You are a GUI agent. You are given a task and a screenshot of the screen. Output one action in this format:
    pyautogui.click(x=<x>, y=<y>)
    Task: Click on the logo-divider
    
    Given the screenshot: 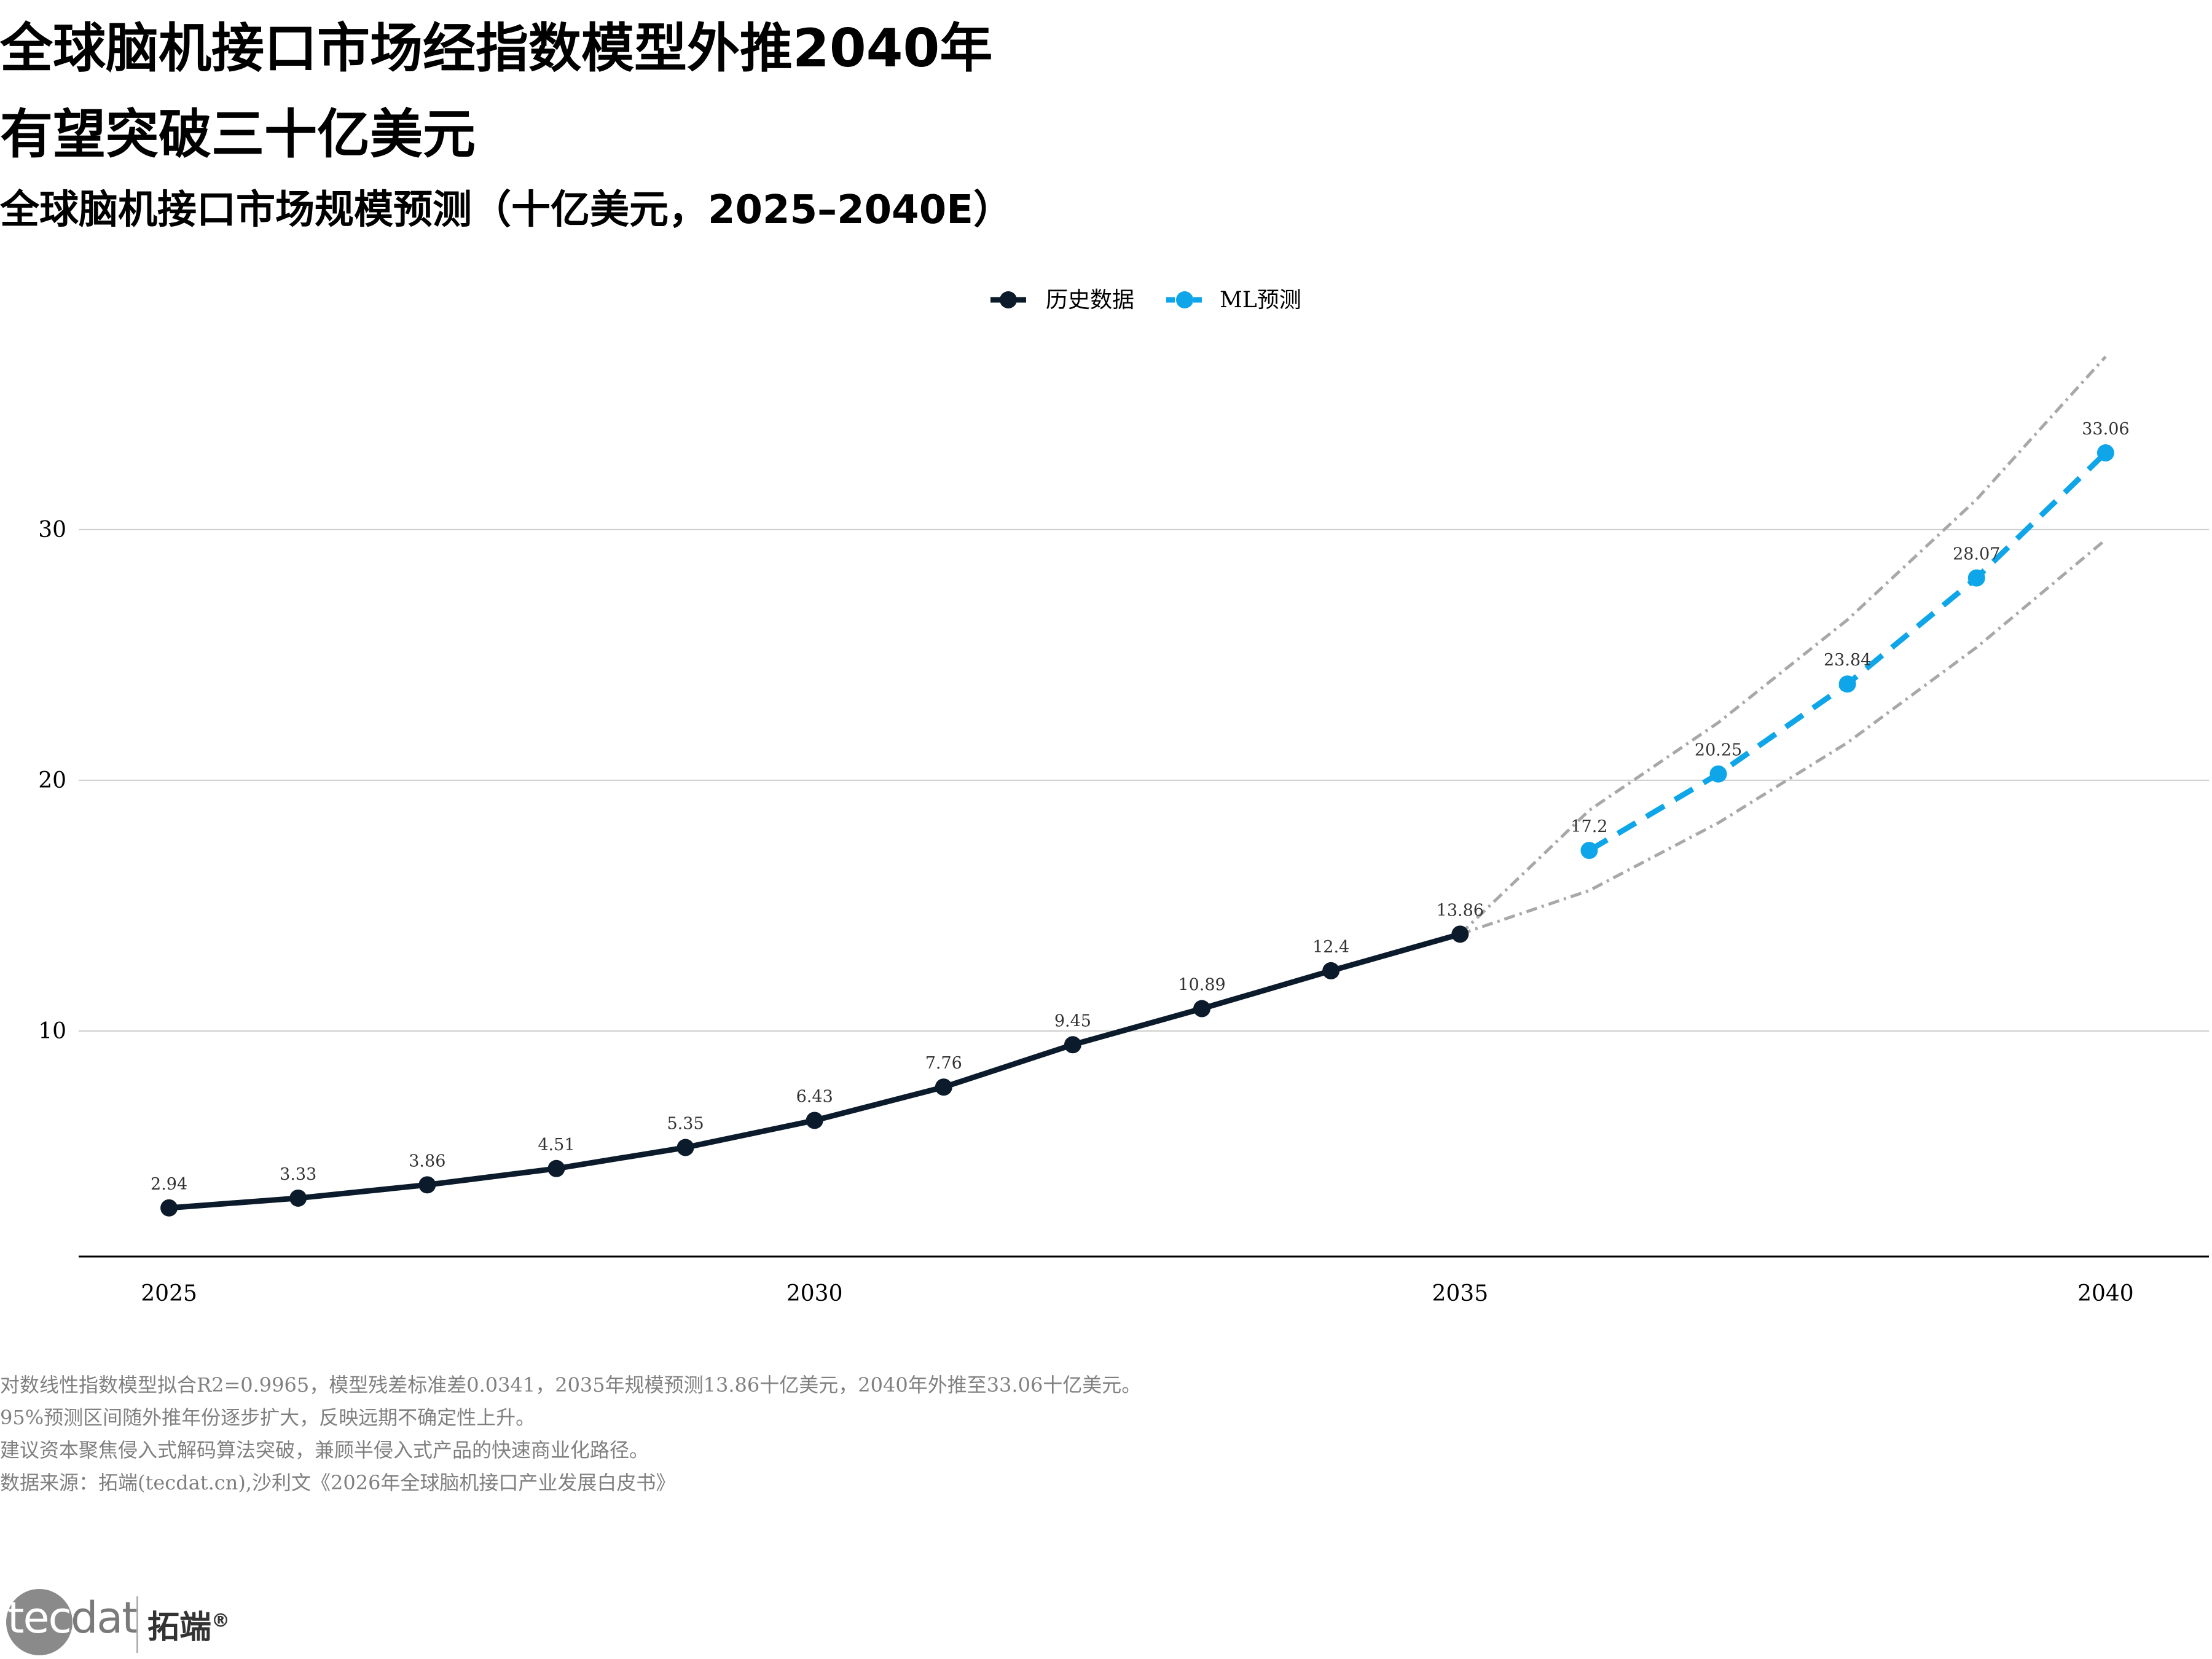 What is the action you would take?
    pyautogui.click(x=137, y=1624)
    